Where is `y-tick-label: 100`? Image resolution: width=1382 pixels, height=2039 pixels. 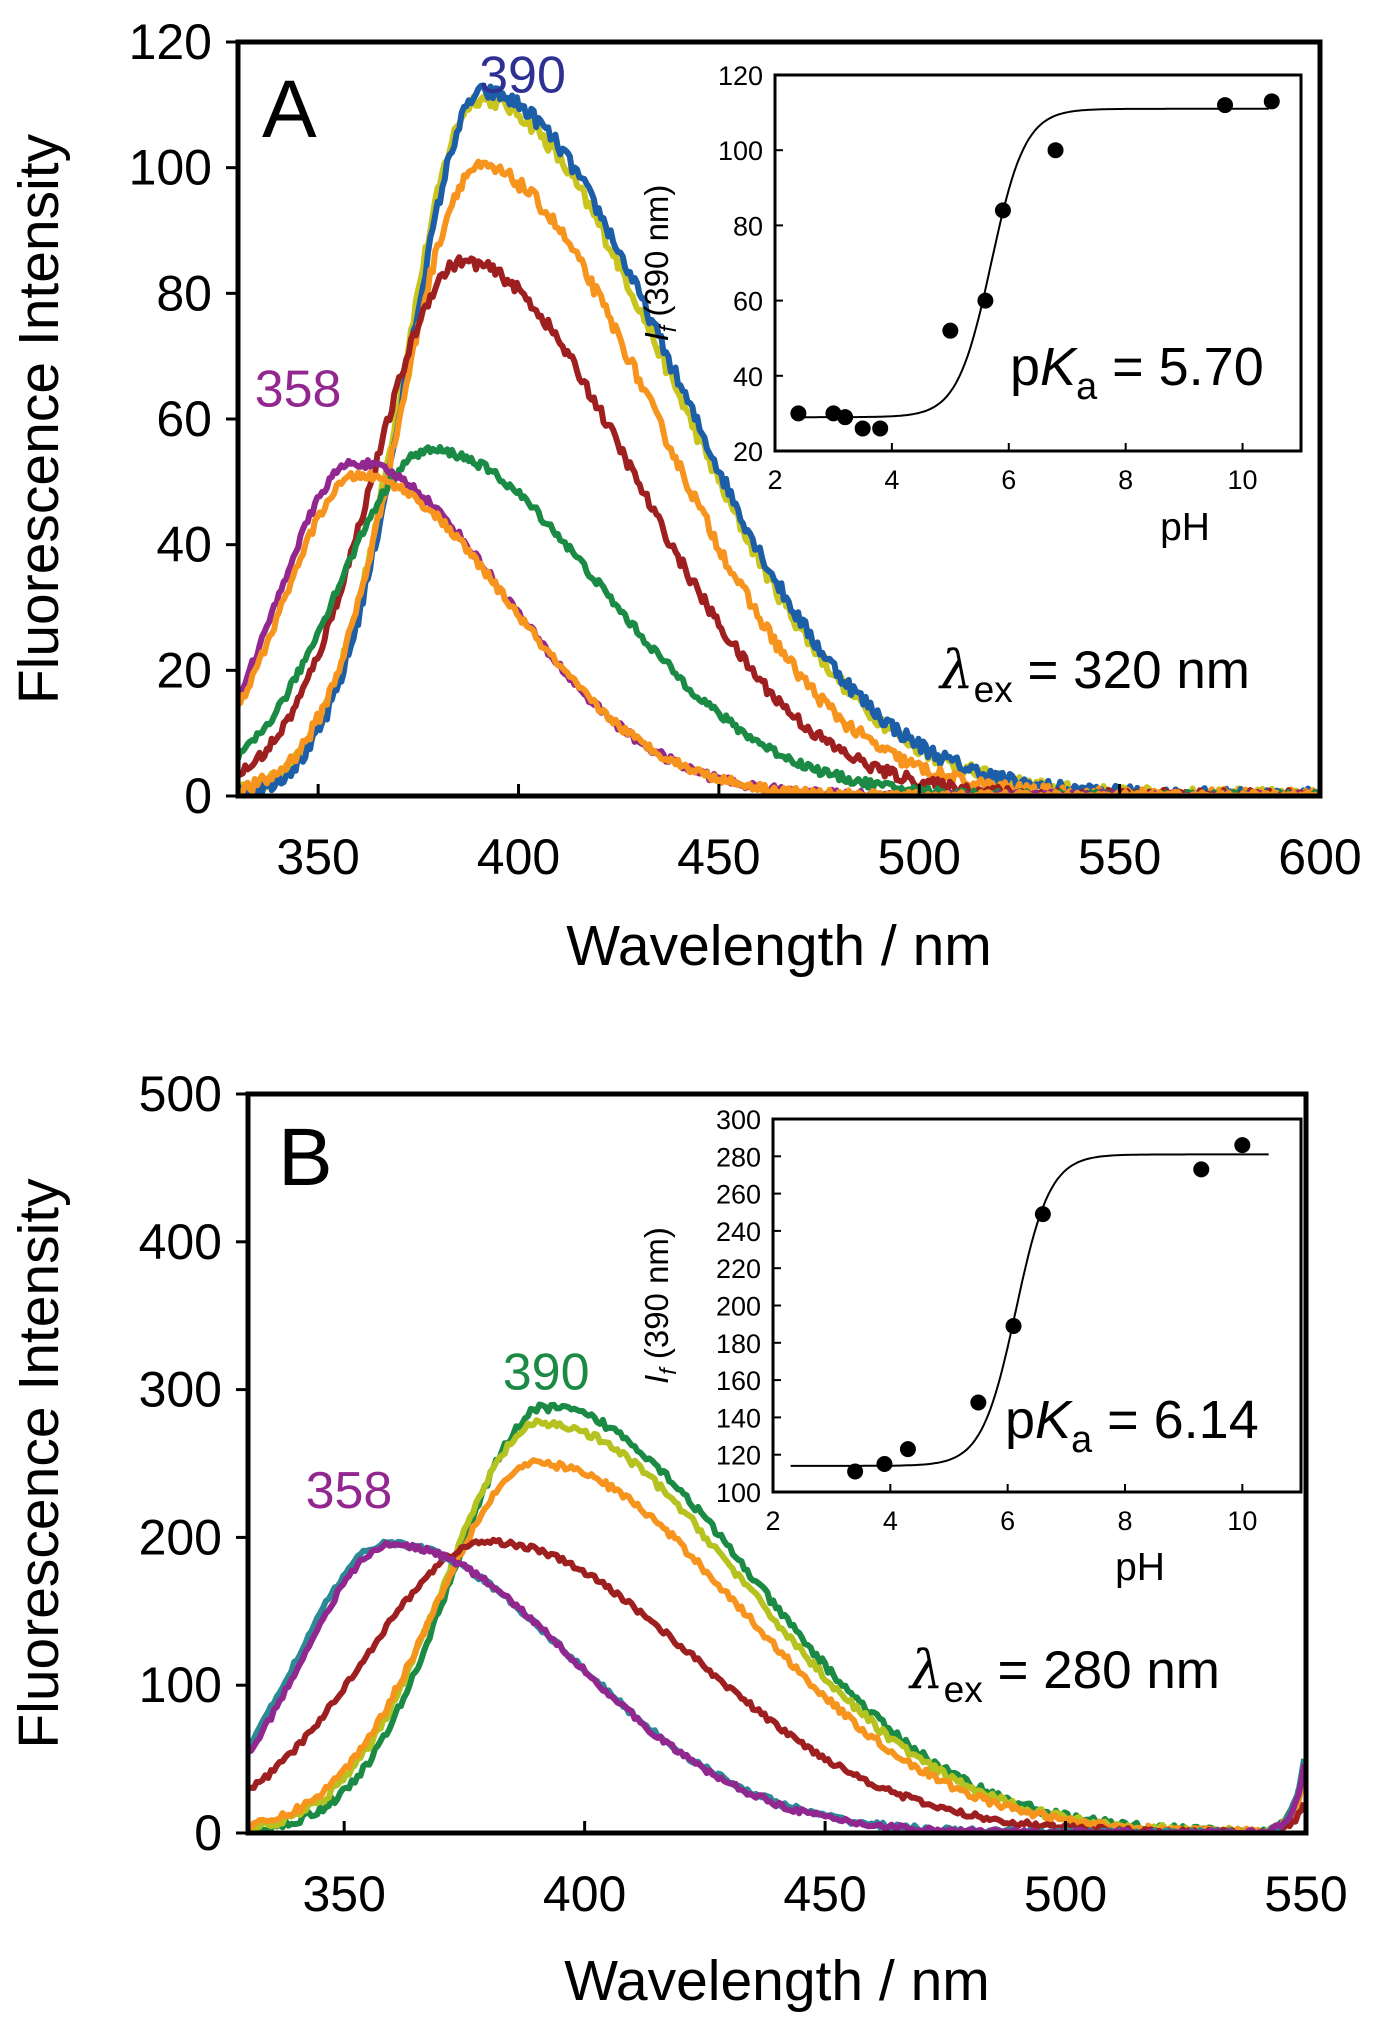 y-tick-label: 100 is located at coordinates (180, 1685).